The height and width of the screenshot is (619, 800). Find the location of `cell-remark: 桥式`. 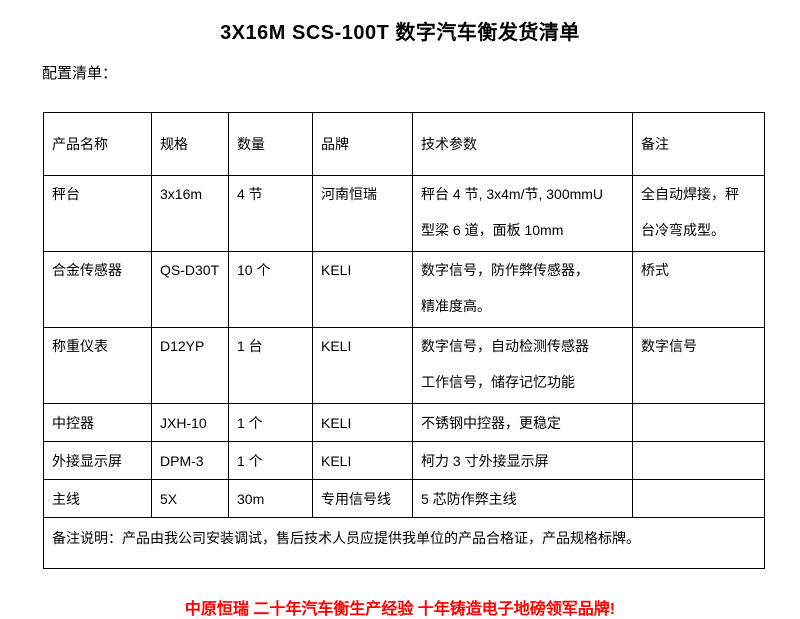

cell-remark: 桥式 is located at coordinates (698, 289).